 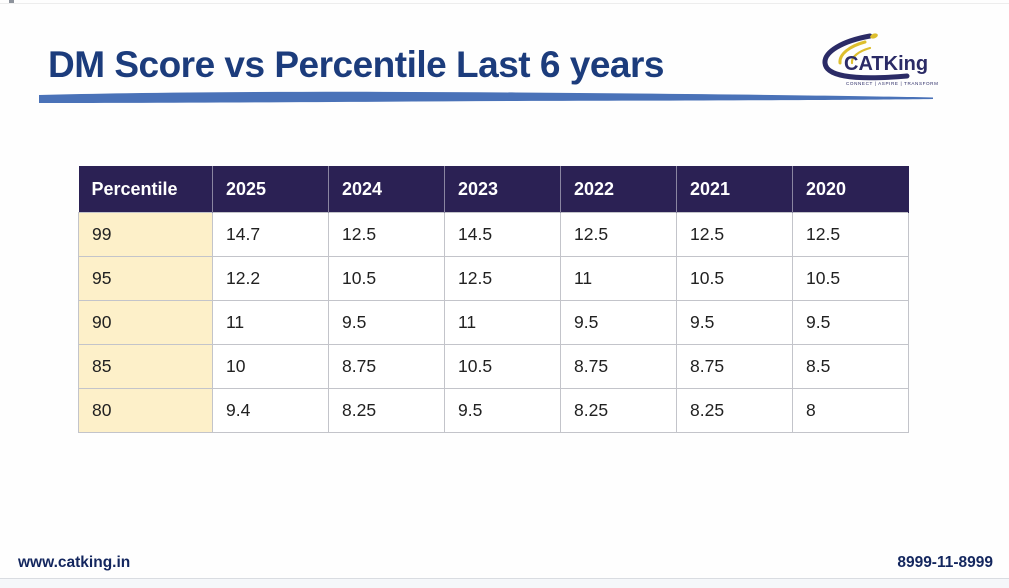 What do you see at coordinates (145, 234) in the screenshot?
I see `percentile-cell: 99` at bounding box center [145, 234].